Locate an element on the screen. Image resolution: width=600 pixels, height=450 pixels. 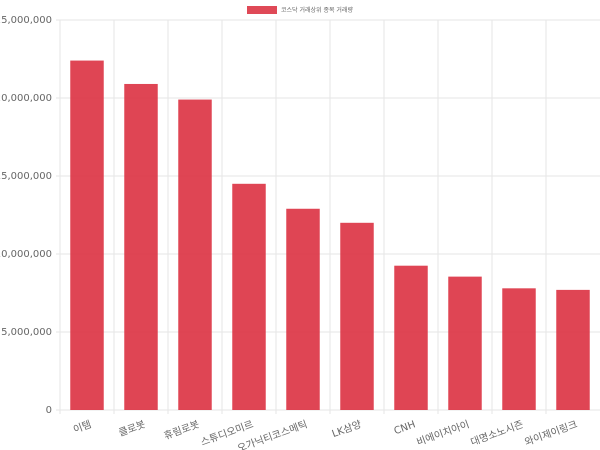
x-tick-label: 클로봇 is located at coordinates (132, 428).